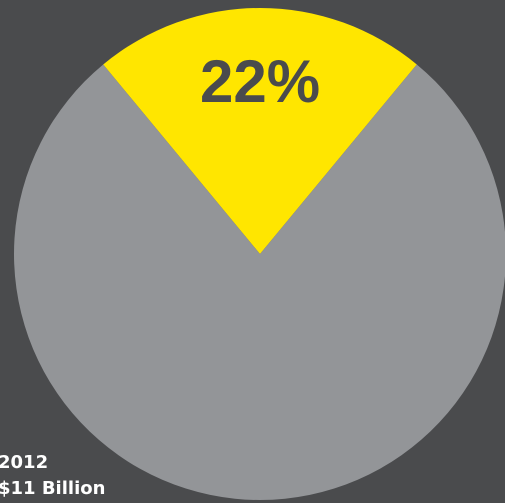  What do you see at coordinates (24, 462) in the screenshot?
I see `year-label: 2012` at bounding box center [24, 462].